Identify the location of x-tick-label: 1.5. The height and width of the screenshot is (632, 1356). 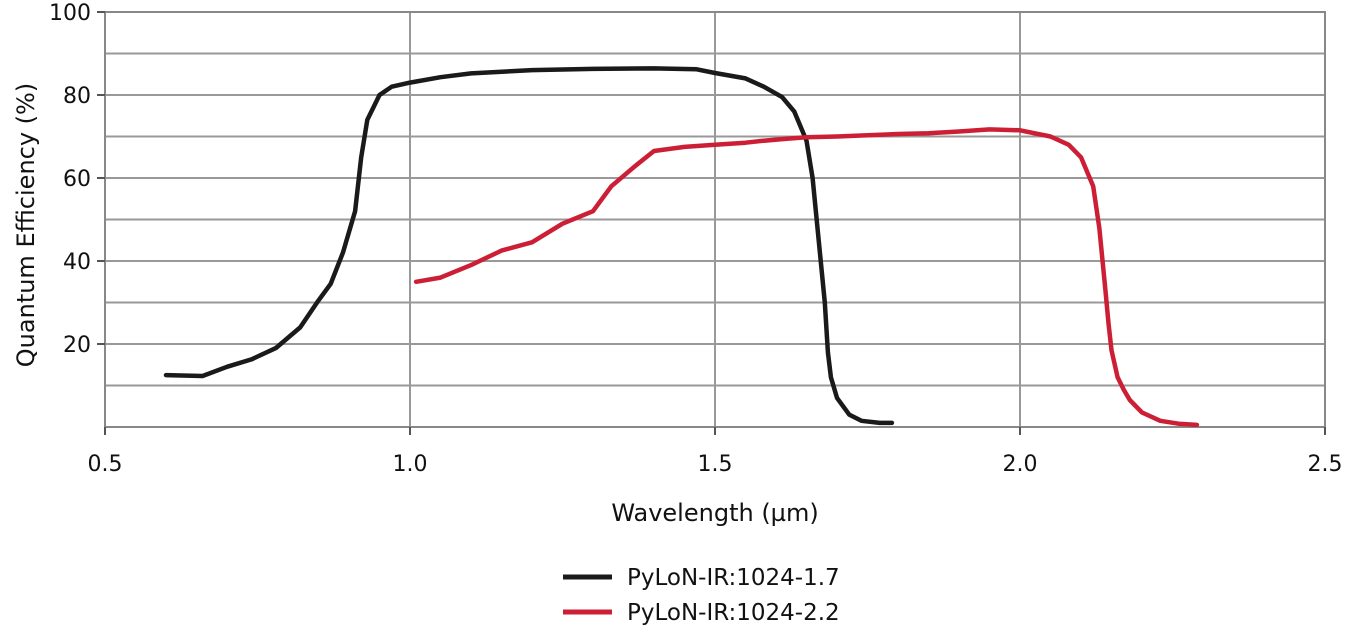
(715, 464).